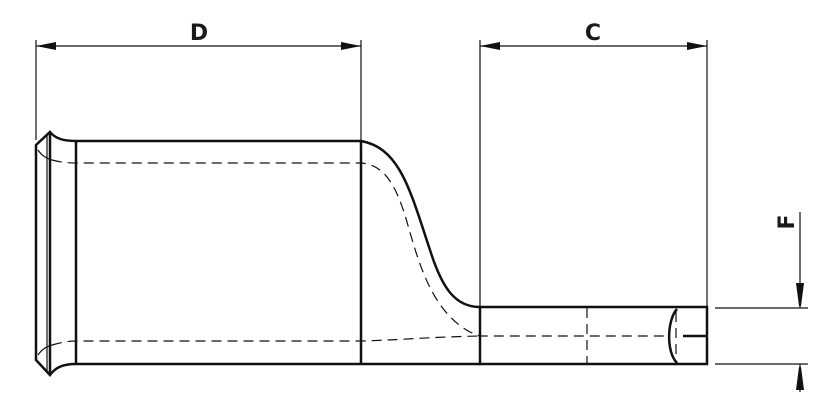 The height and width of the screenshot is (415, 839). What do you see at coordinates (761, 302) in the screenshot?
I see `dimension-f: F` at bounding box center [761, 302].